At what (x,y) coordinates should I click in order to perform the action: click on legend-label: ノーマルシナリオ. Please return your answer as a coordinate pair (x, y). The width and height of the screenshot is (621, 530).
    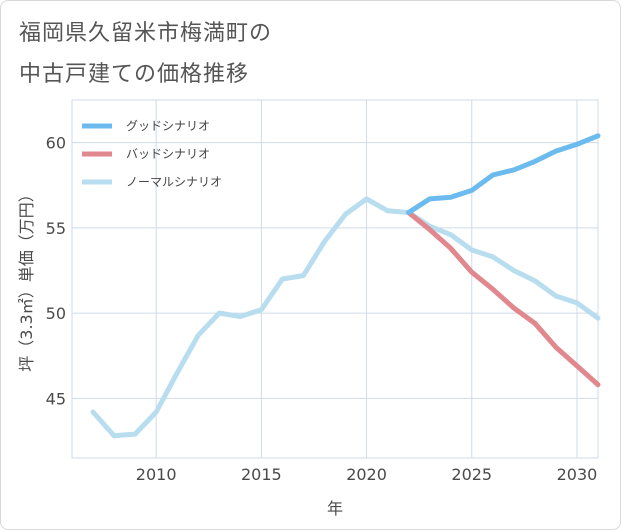
    Looking at the image, I should click on (174, 182).